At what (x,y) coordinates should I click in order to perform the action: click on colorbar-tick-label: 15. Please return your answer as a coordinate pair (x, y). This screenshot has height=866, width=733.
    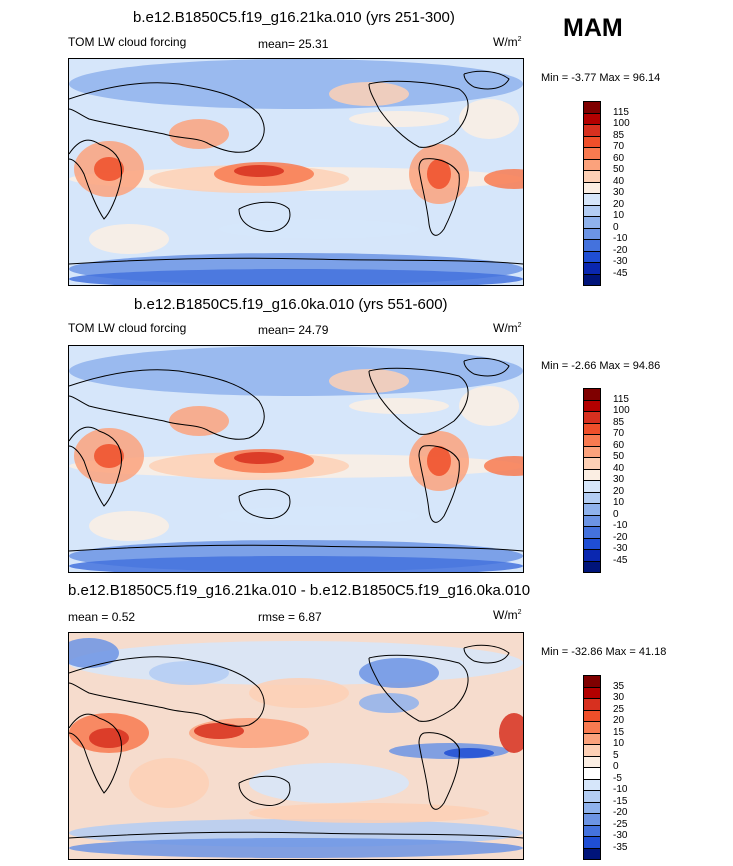
    Looking at the image, I should click on (619, 732).